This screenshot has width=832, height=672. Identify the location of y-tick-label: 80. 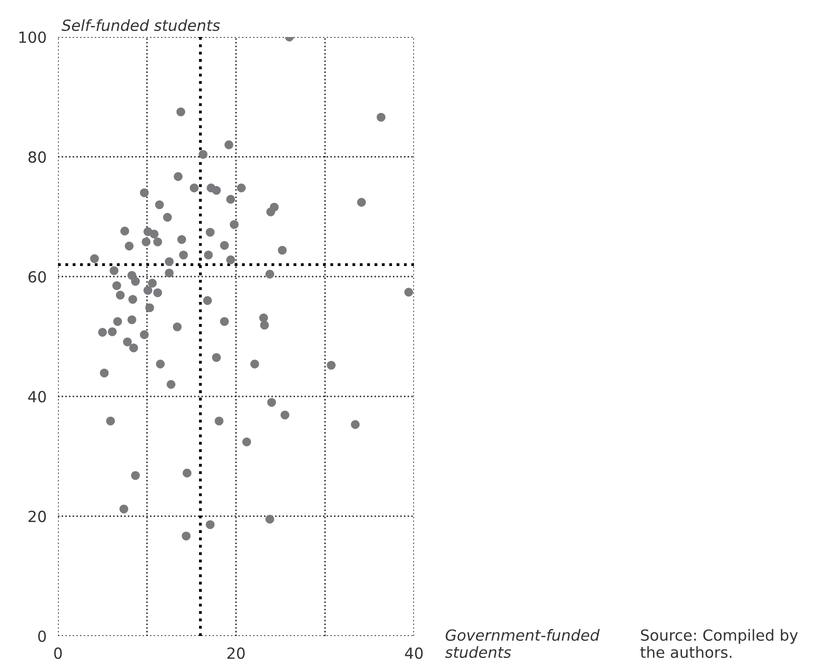
(37, 157).